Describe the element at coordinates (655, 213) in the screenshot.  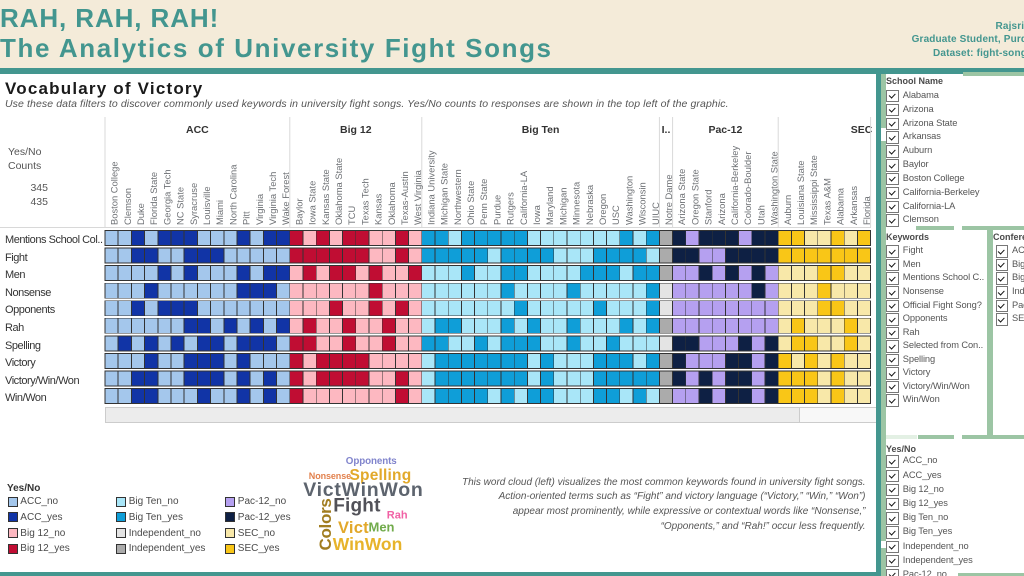
I see `svg-text: UIUC` at that location.